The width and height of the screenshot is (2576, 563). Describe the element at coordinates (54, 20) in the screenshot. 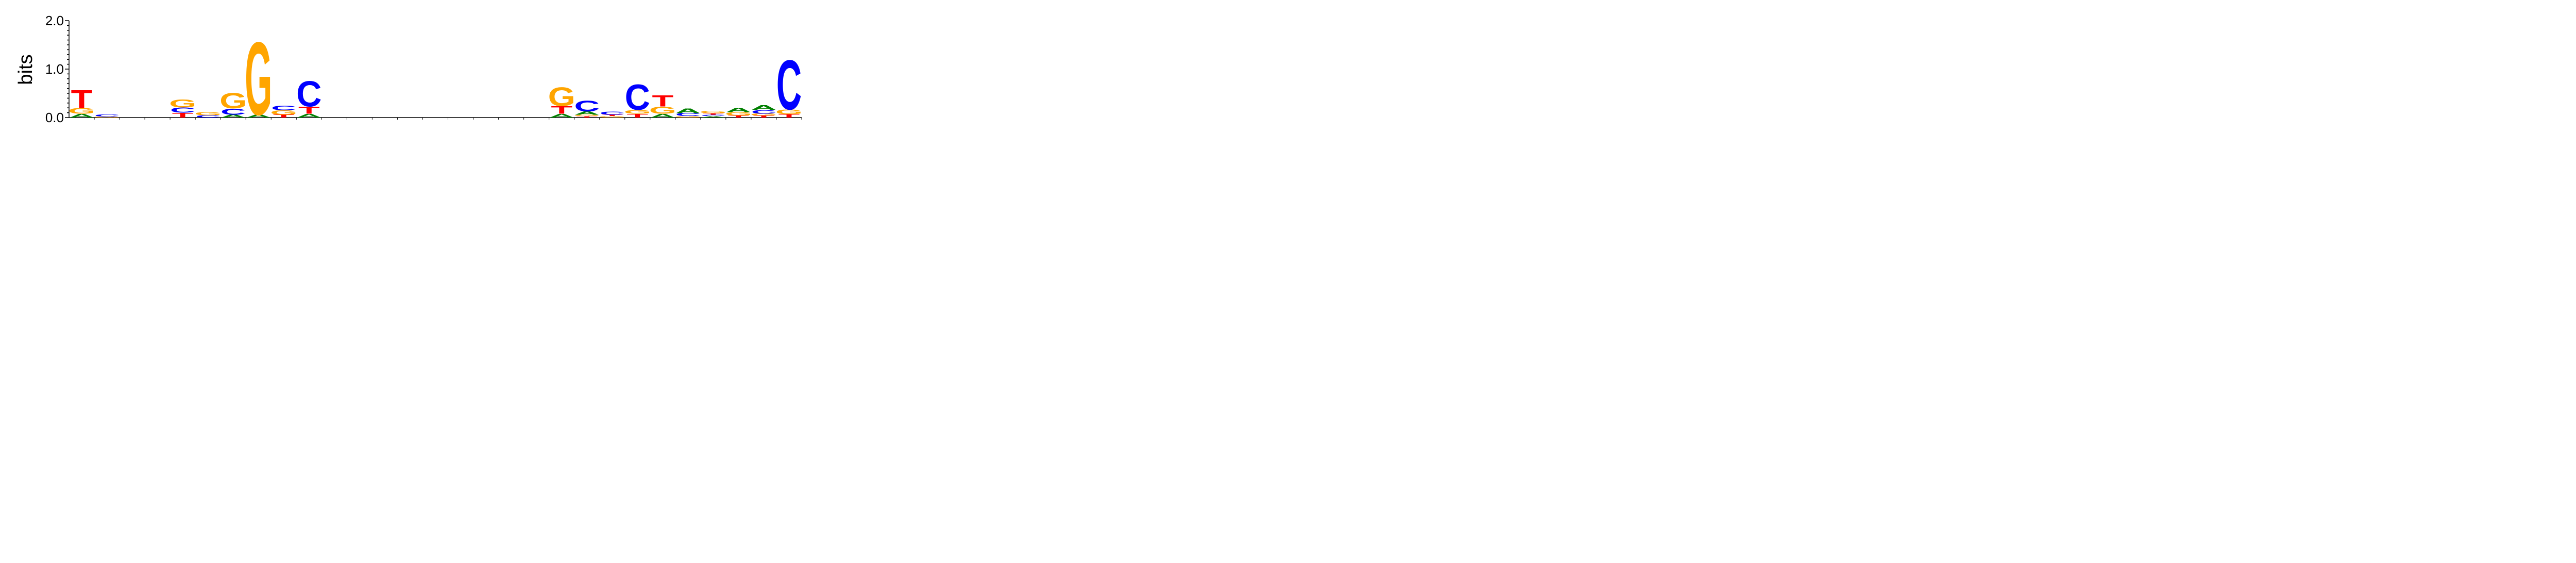

I see `y-tick-label: 2.0` at that location.